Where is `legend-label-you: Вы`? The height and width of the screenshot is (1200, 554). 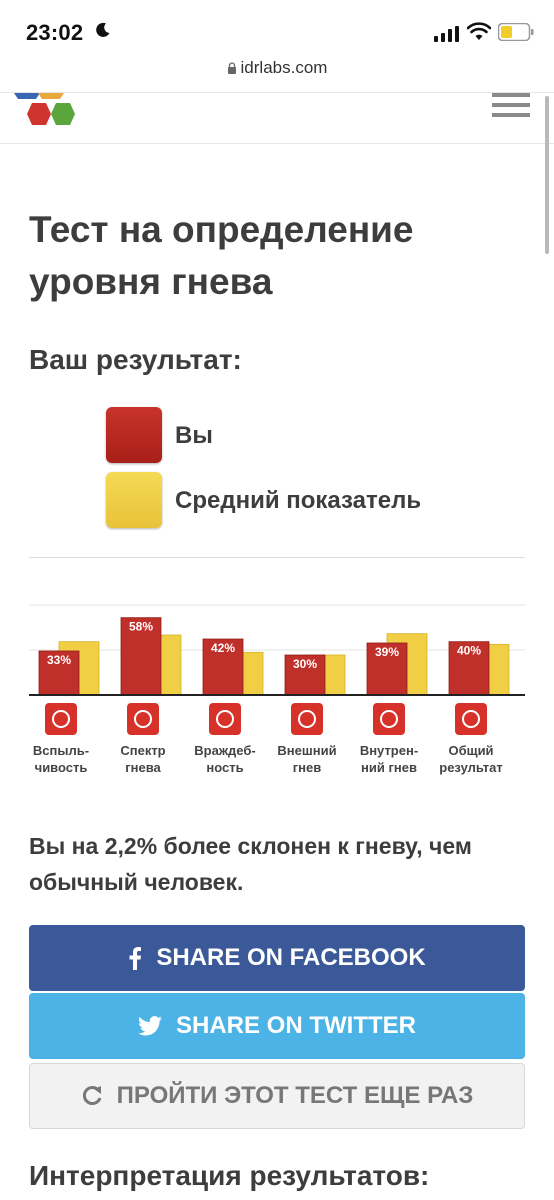
legend-label-you: Вы is located at coordinates (194, 435).